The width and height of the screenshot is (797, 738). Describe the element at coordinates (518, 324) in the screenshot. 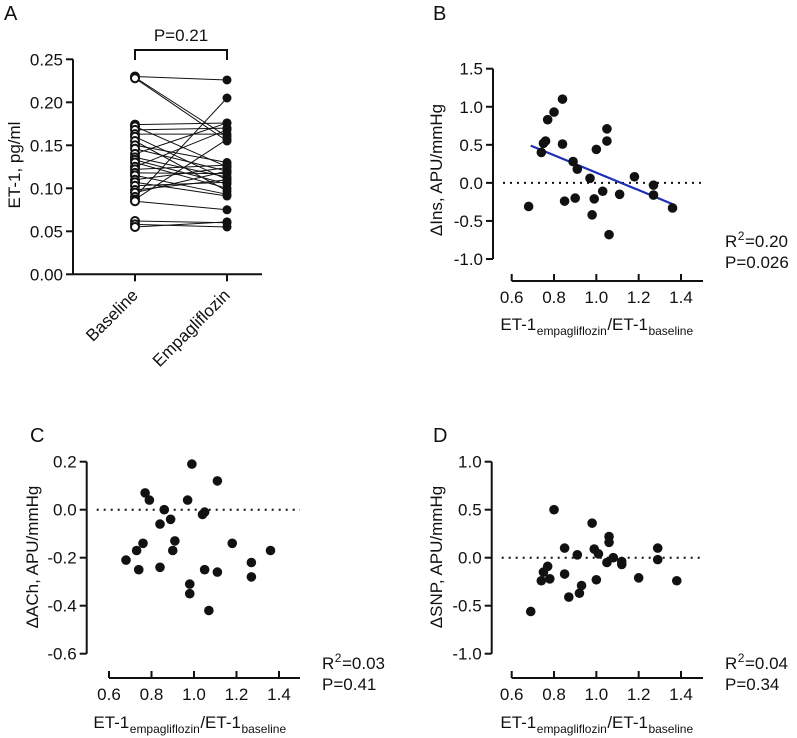

I see `x-label-text: ET-1` at that location.